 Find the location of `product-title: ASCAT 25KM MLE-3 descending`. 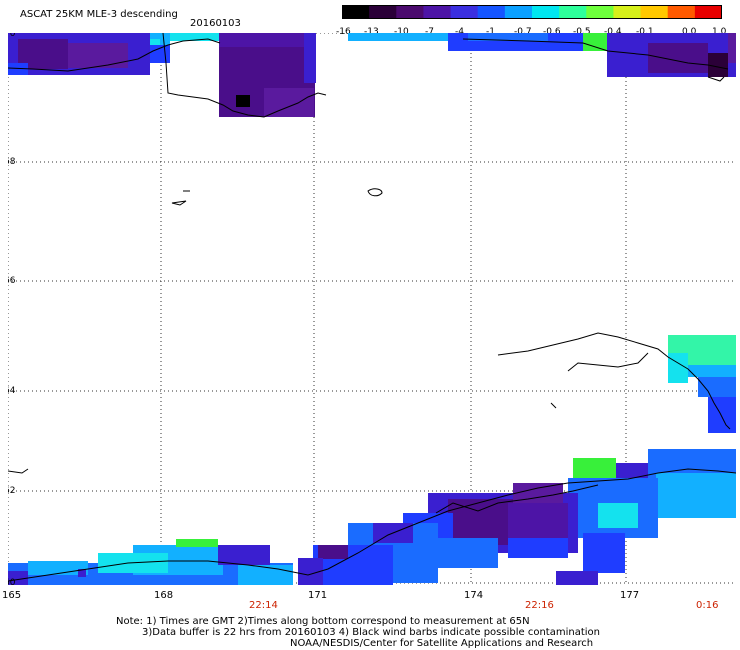

product-title: ASCAT 25KM MLE-3 descending is located at coordinates (99, 14).